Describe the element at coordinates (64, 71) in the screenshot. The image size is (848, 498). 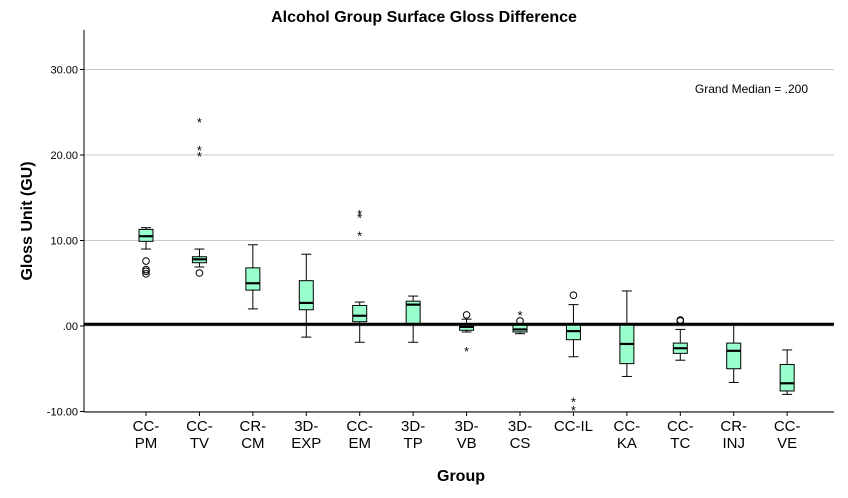
I see `y-tick-label: 30.00` at that location.